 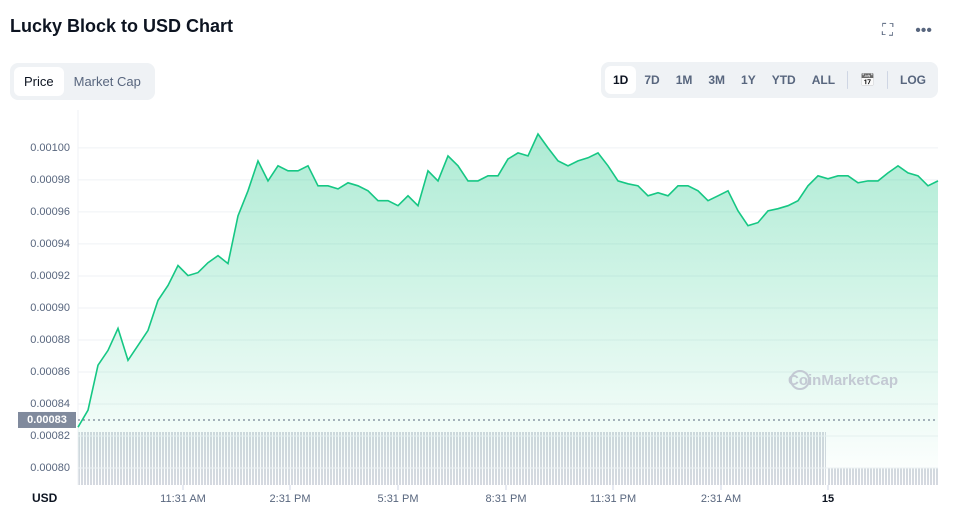 I want to click on title: Lucky Block to USD Chart, so click(x=122, y=26).